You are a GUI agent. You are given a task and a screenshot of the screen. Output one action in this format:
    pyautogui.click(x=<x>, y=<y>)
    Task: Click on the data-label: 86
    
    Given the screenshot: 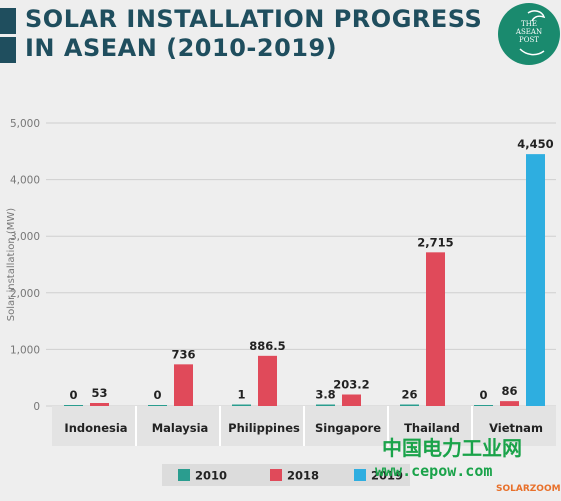 What is the action you would take?
    pyautogui.click(x=509, y=391)
    